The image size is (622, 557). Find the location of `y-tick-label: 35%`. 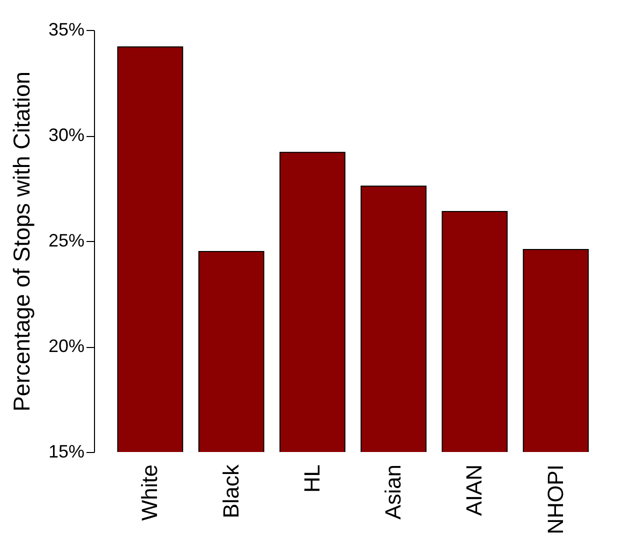

y-tick-label: 35% is located at coordinates (66, 30).